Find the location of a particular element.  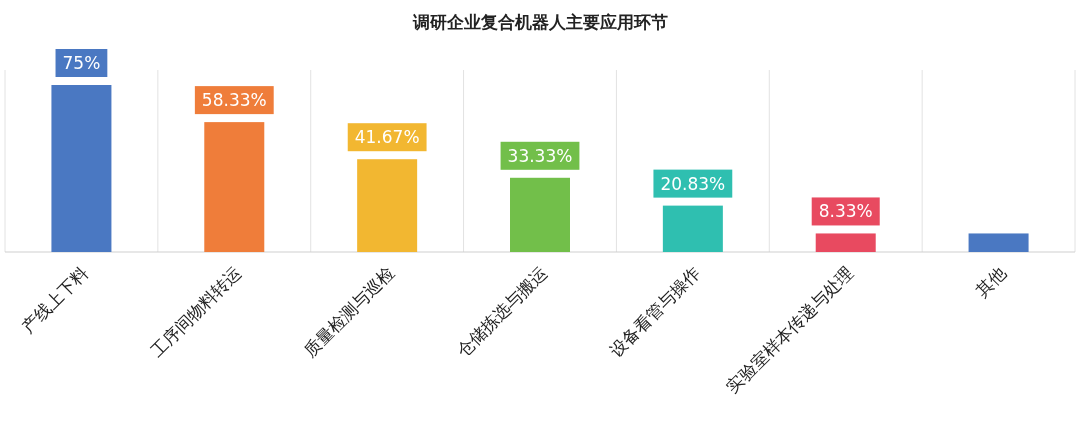

data-label: 58.33% is located at coordinates (234, 100).